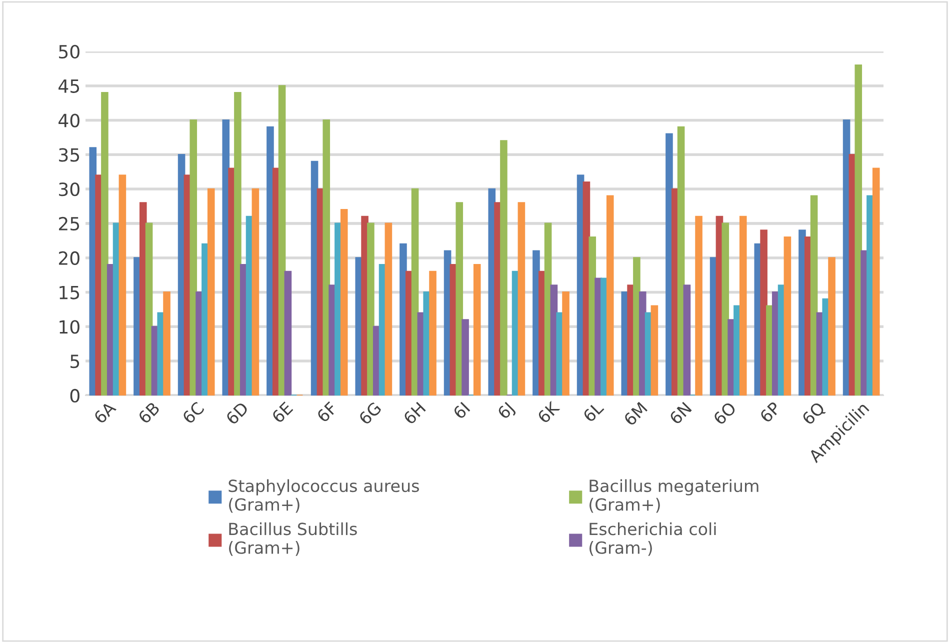 The width and height of the screenshot is (950, 643). I want to click on y-tick-label: 40, so click(69, 121).